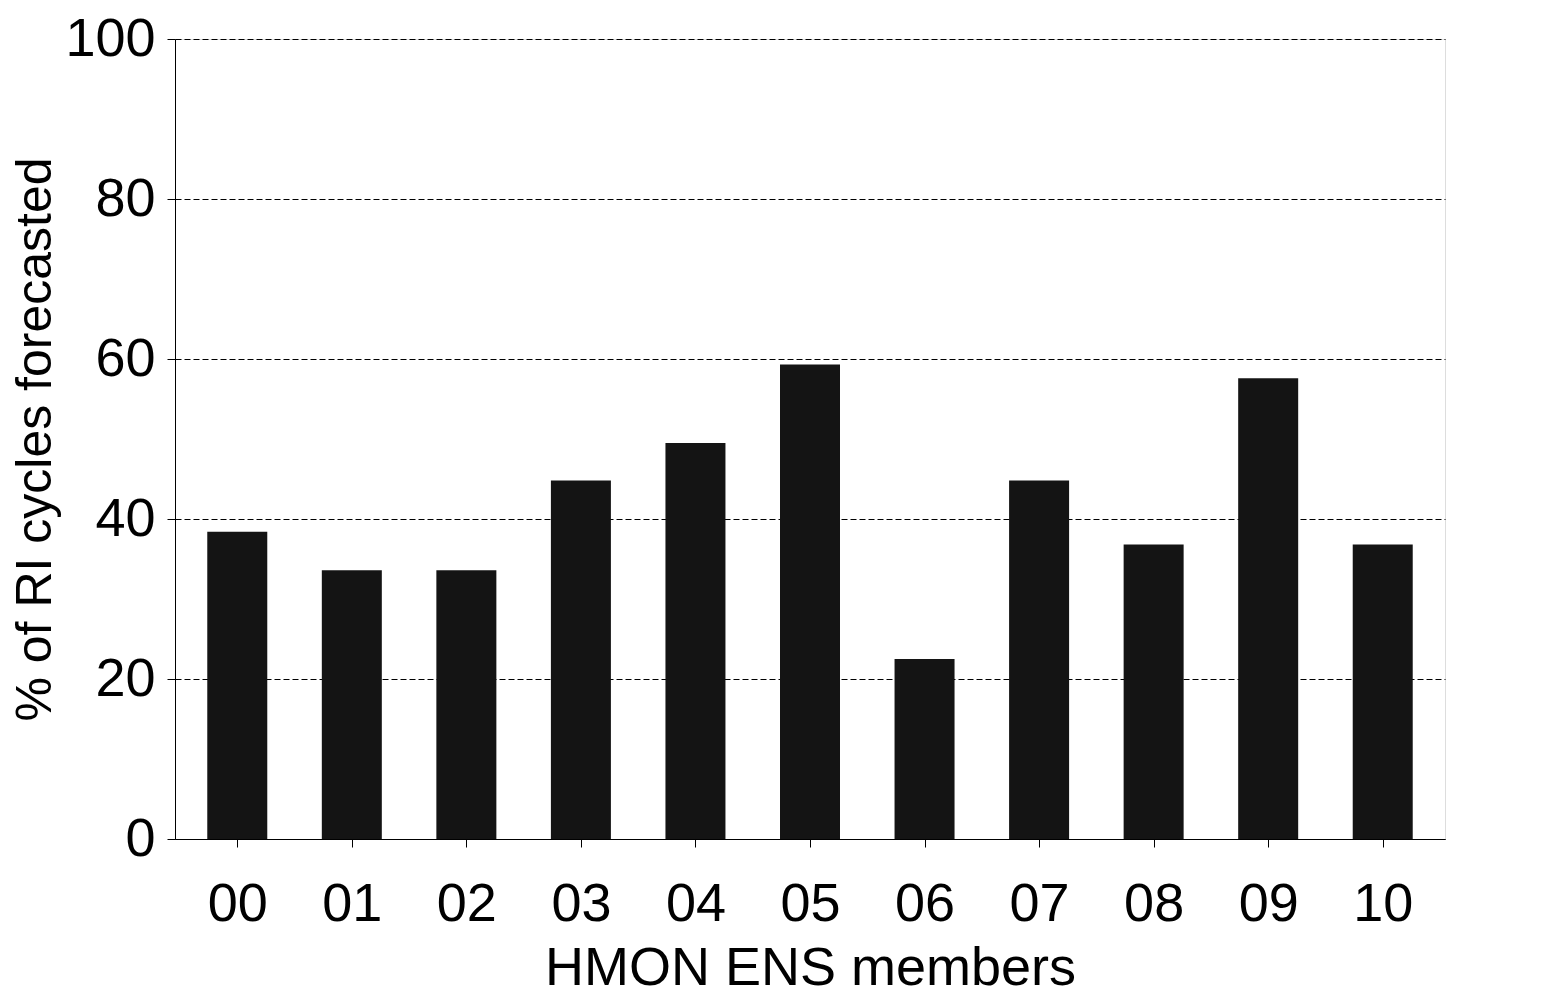  I want to click on x-tick-label: 00, so click(237, 901).